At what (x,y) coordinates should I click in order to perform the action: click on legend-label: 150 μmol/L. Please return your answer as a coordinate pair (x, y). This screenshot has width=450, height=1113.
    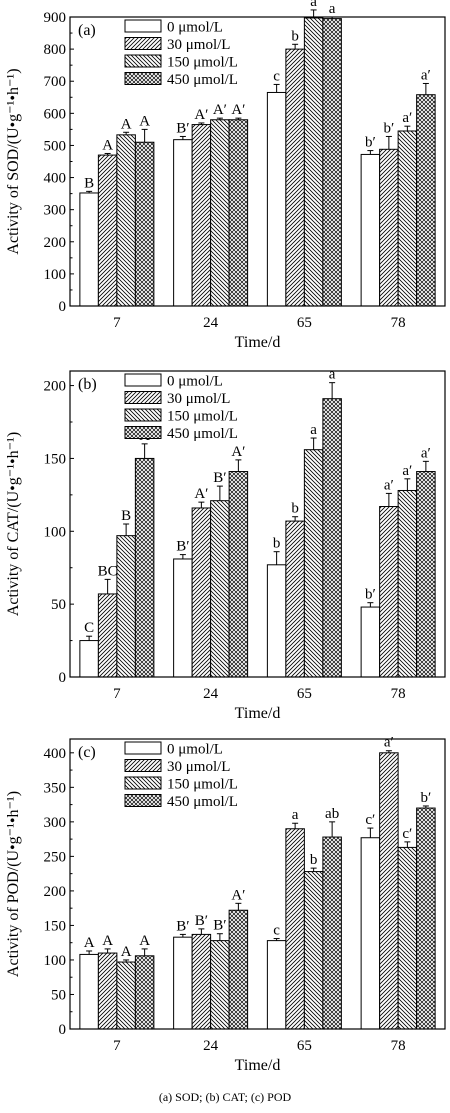
    Looking at the image, I should click on (202, 785).